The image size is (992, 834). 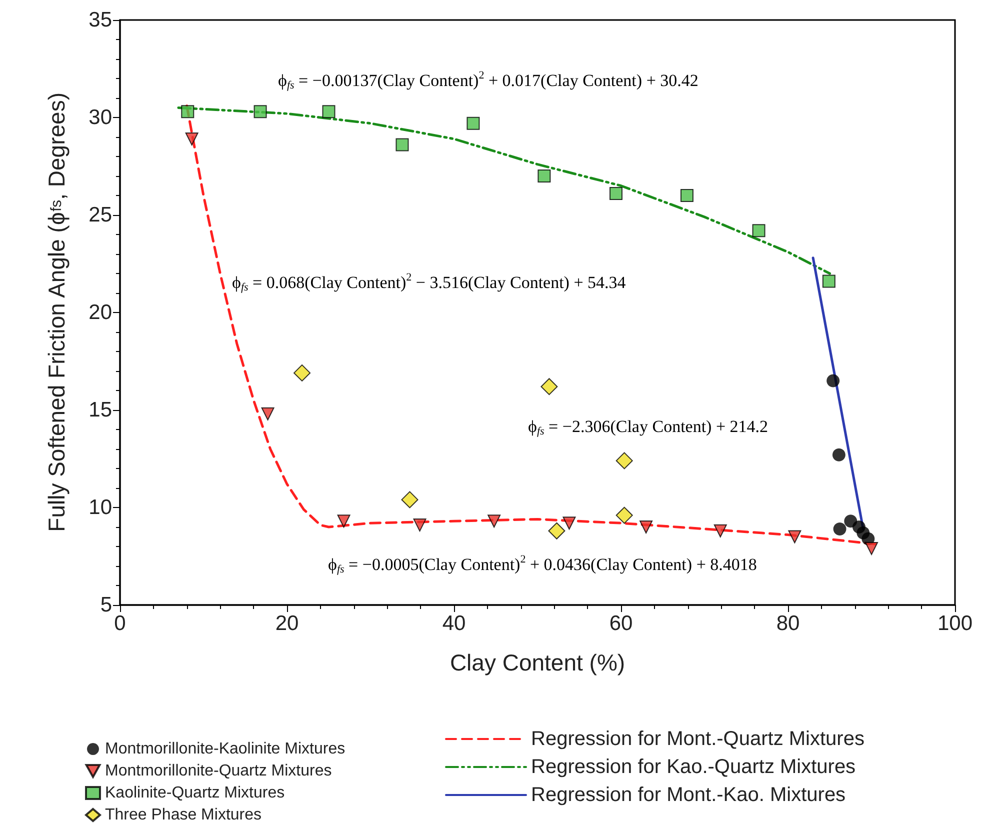 I want to click on x-axis-title: Clay Content (%), so click(x=538, y=663).